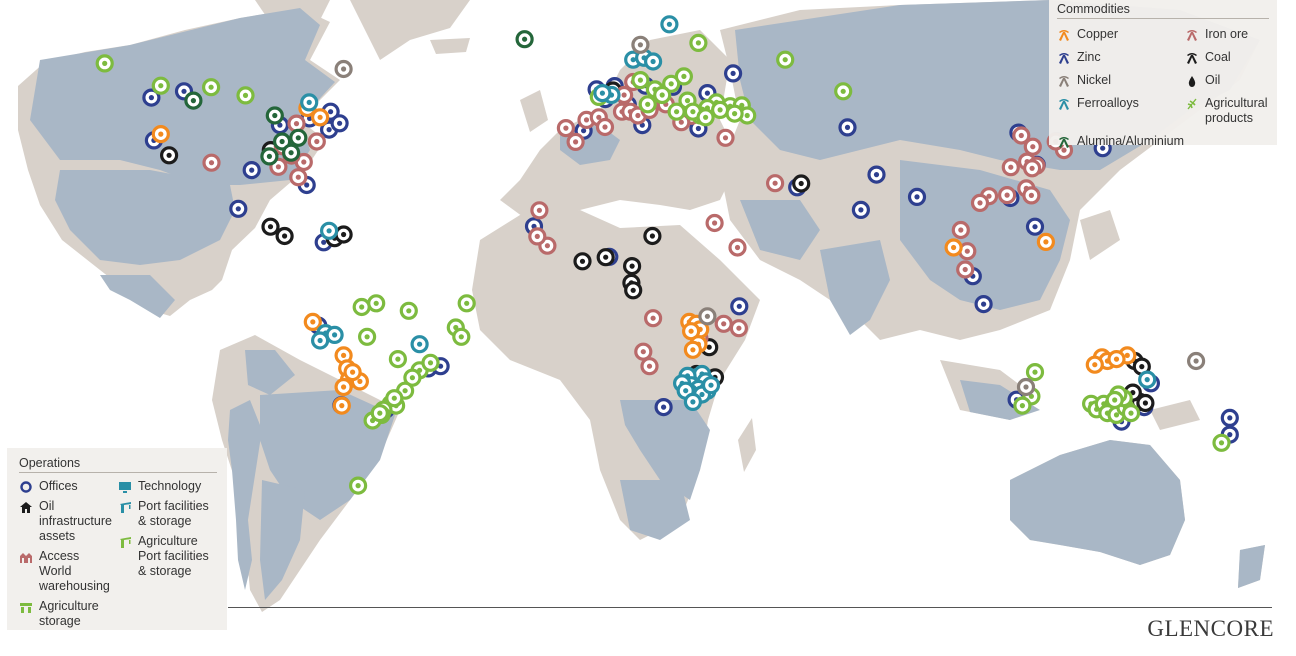 Image resolution: width=1296 pixels, height=656 pixels. Describe the element at coordinates (173, 513) in the screenshot. I see `legend-label: Port facilities & storage` at that location.